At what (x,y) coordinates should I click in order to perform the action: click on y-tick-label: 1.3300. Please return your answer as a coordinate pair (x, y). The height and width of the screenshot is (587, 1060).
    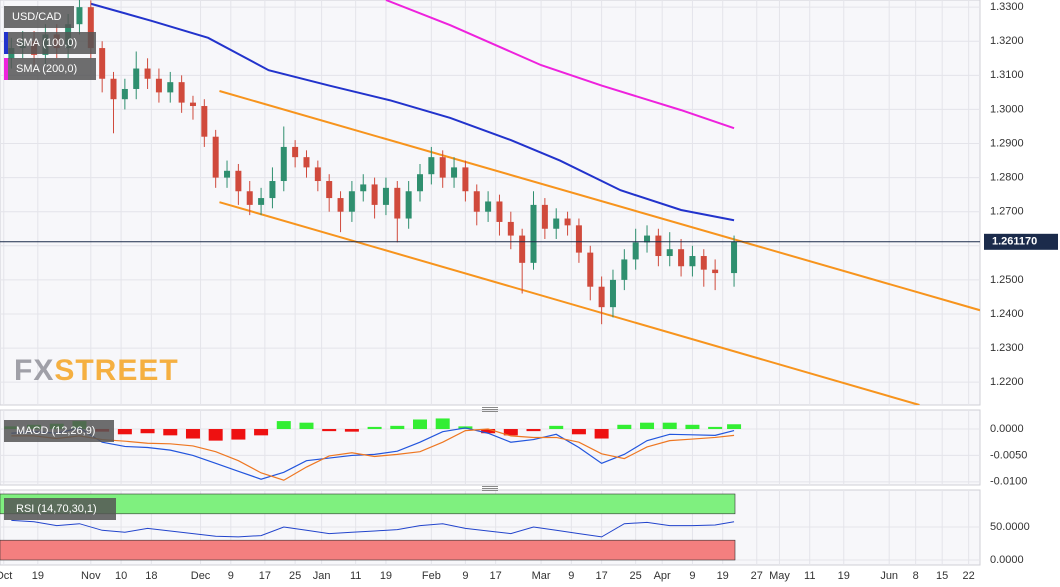
    Looking at the image, I should click on (1007, 7).